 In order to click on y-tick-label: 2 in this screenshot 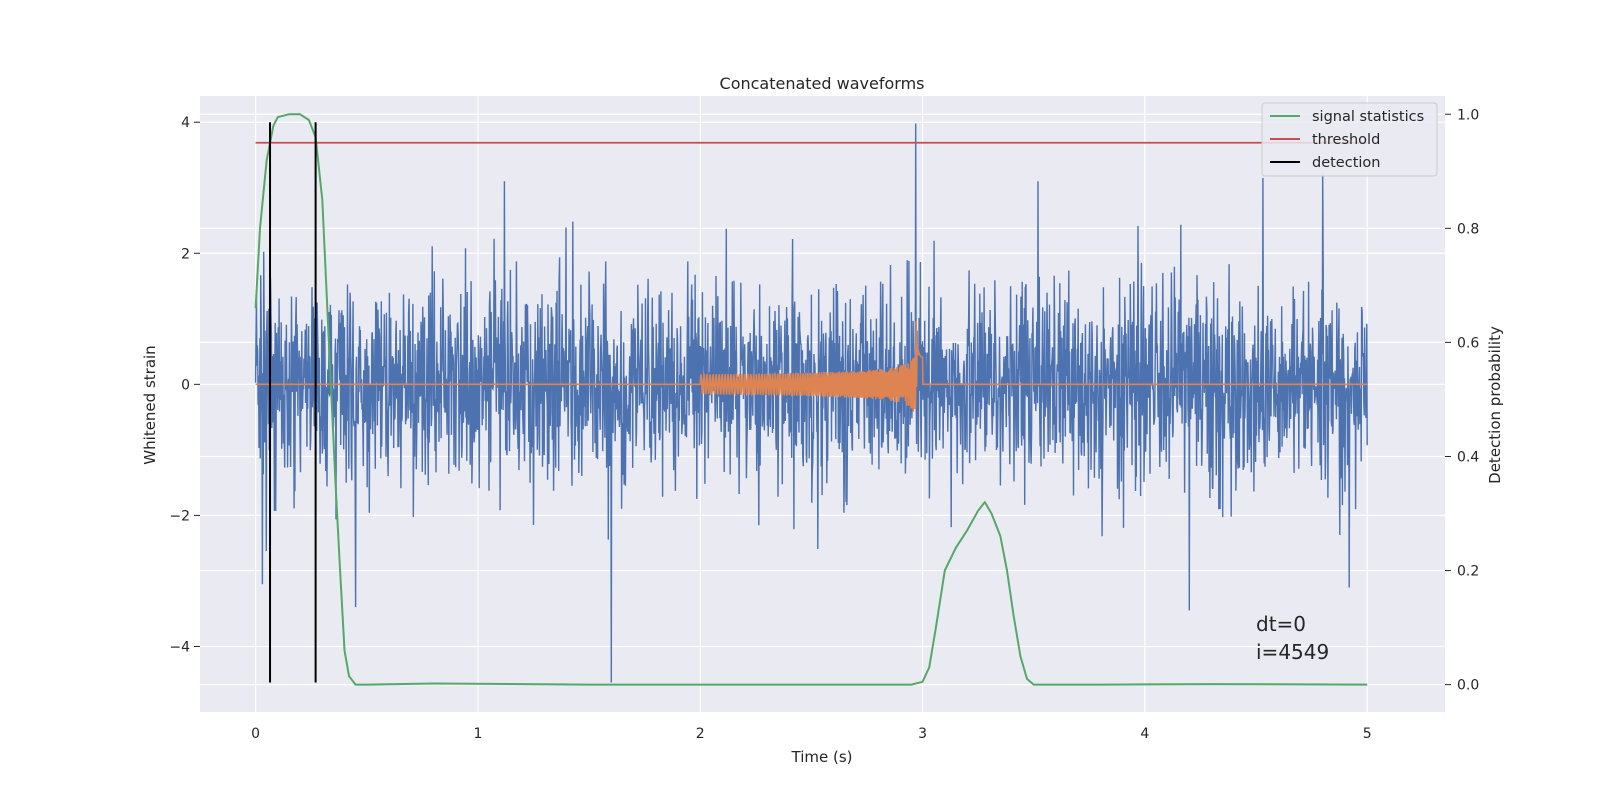, I will do `click(185, 254)`.